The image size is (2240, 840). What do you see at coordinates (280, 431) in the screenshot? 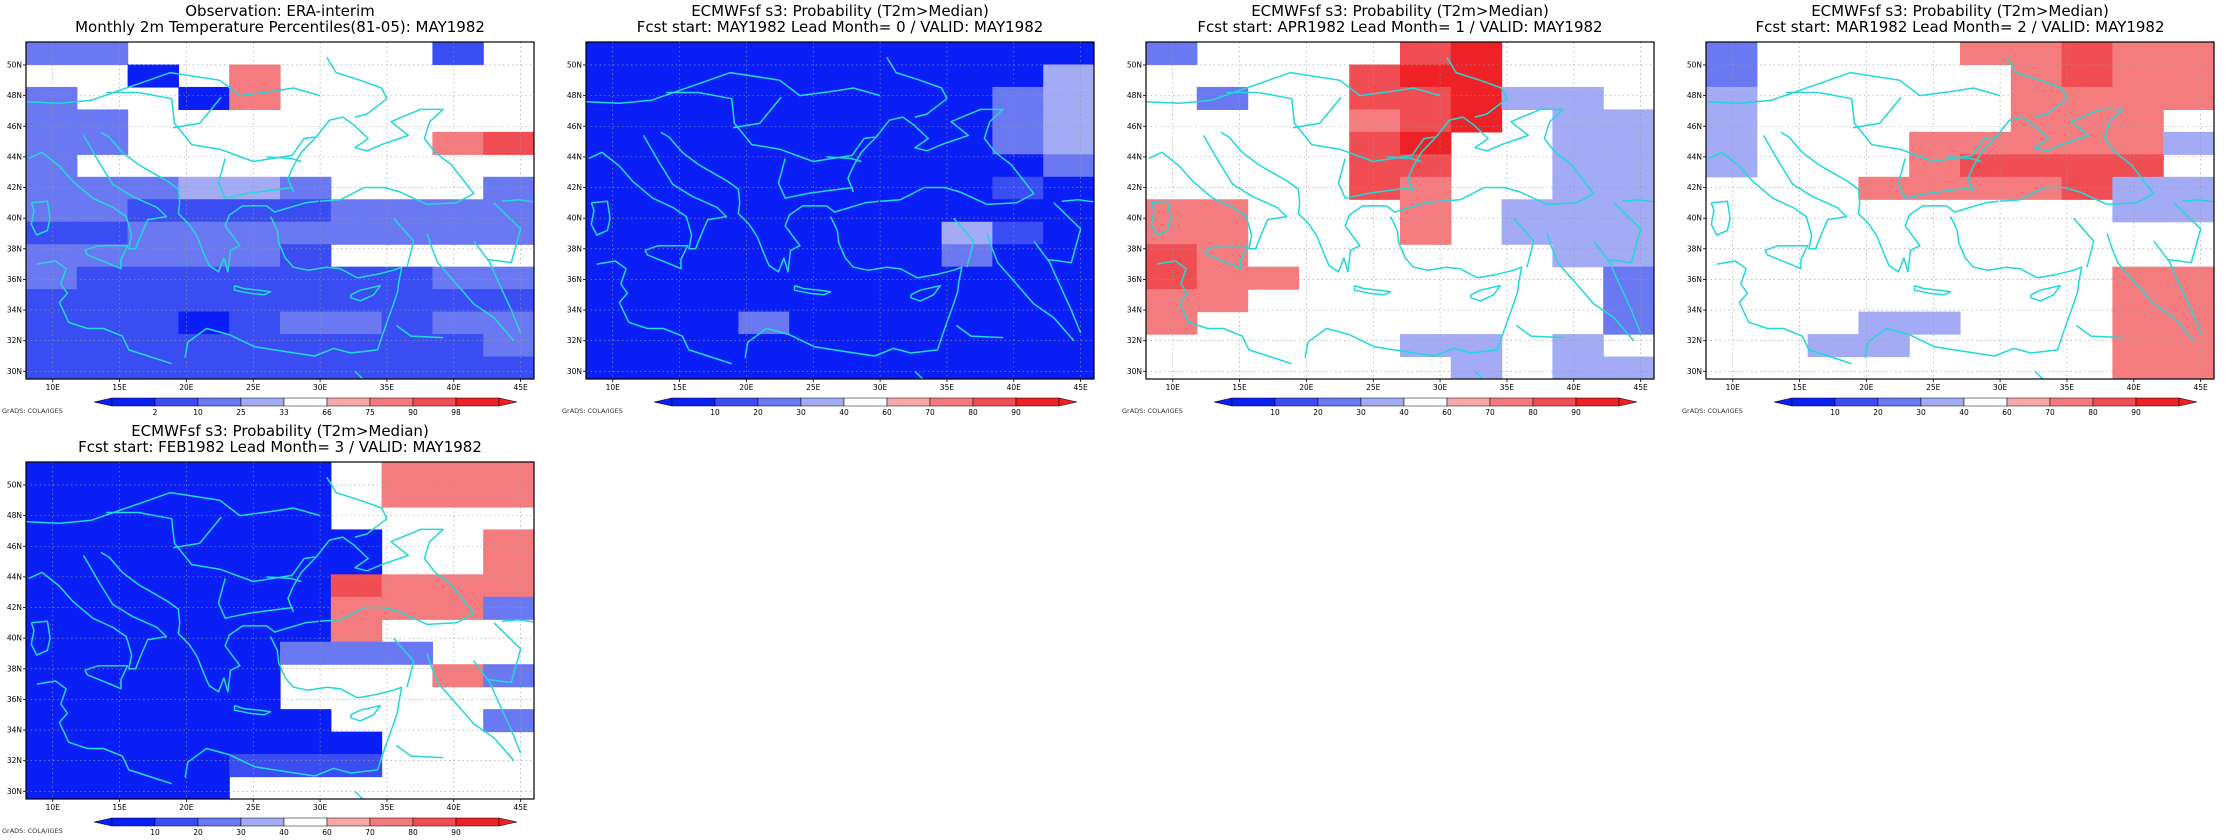
I see `panel-title-line1: ECMWFsf s3: Probability (T2m>Median)` at bounding box center [280, 431].